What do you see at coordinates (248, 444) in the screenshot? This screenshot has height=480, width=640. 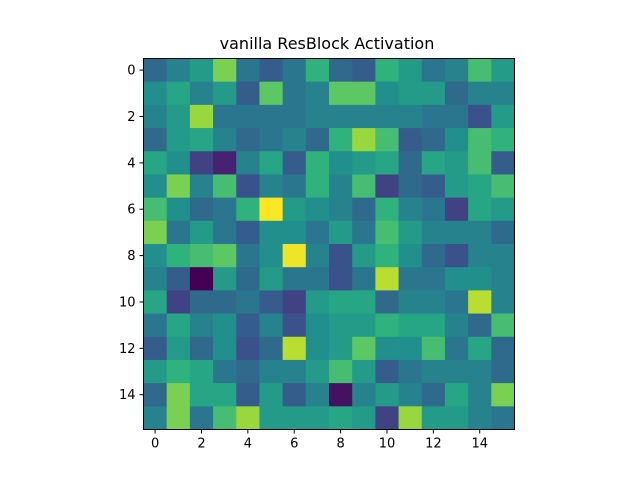 I see `x-tick-label: 4` at bounding box center [248, 444].